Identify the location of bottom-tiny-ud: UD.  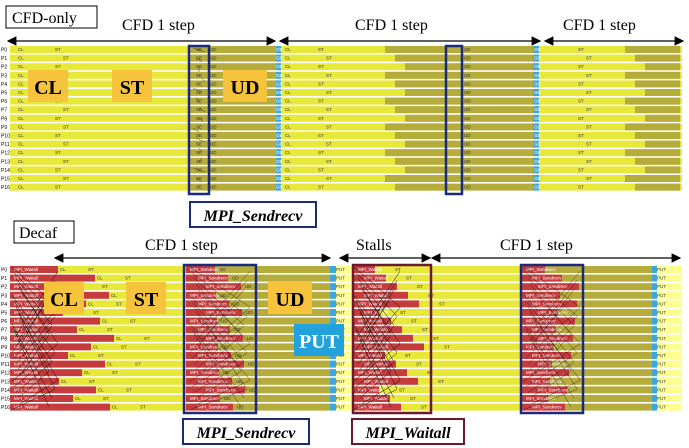
(224, 321).